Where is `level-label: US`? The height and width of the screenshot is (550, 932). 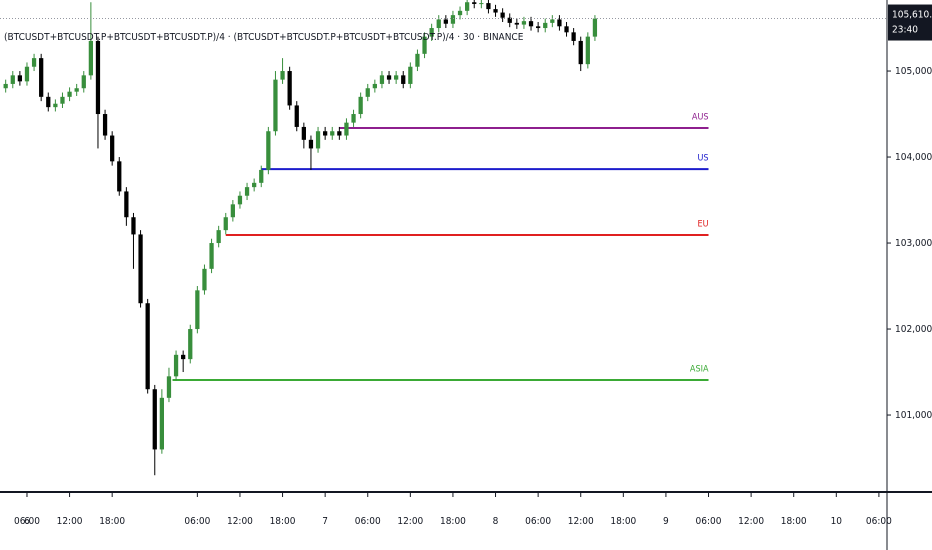
level-label: US is located at coordinates (702, 159).